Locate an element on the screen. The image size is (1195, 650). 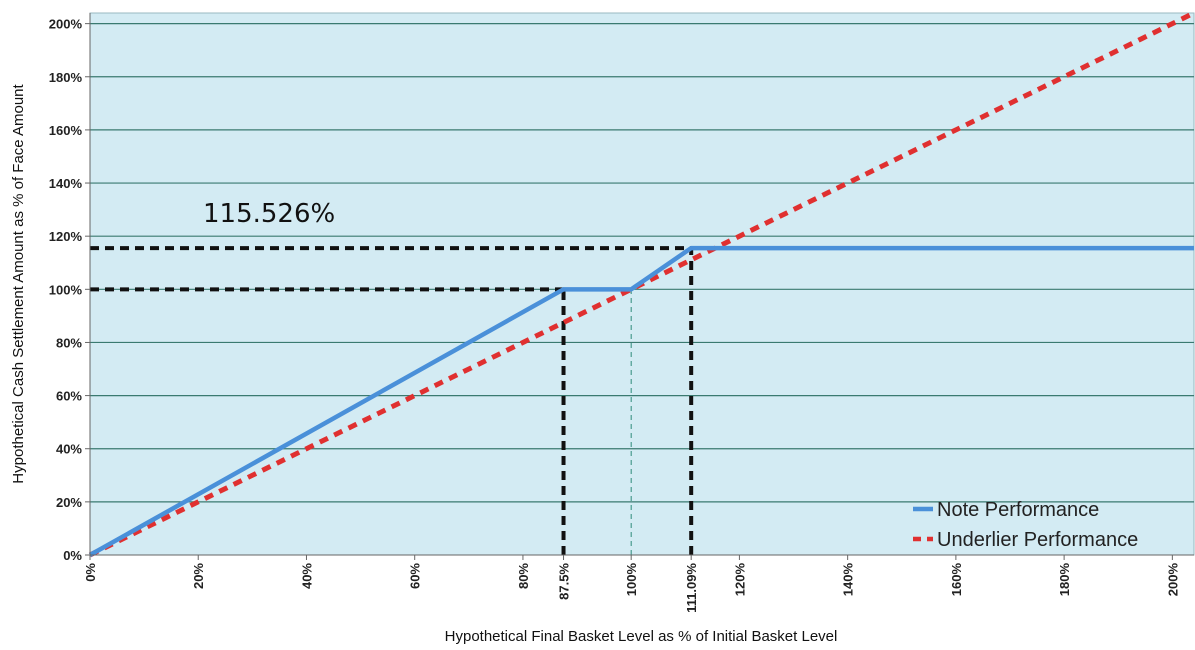
annotations: 115.526% is located at coordinates (269, 214).